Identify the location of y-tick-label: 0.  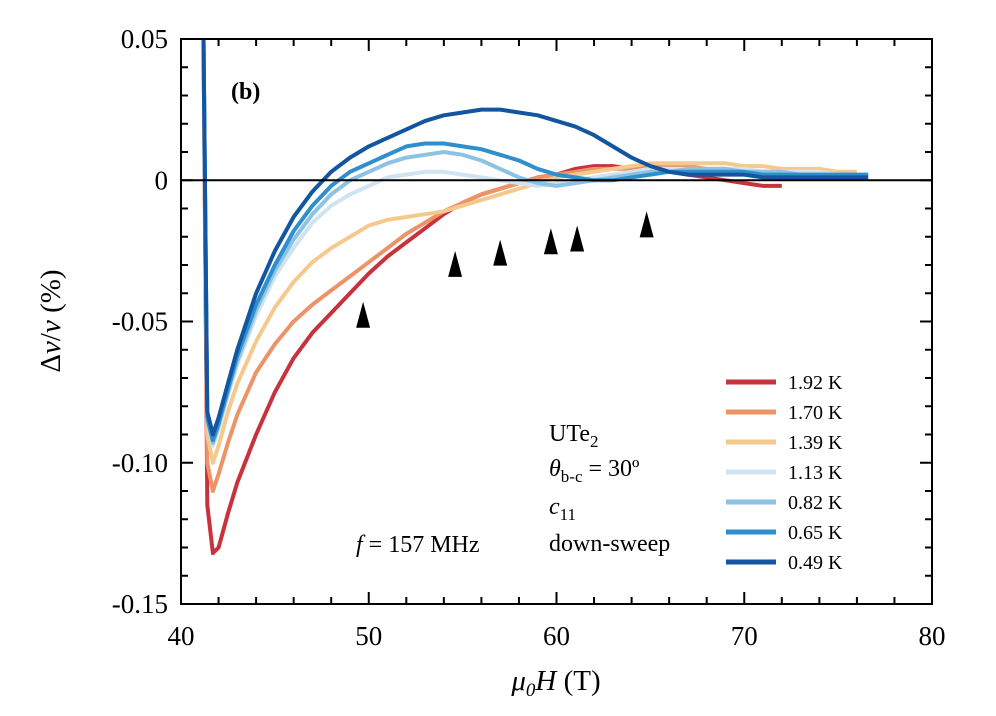
(162, 180).